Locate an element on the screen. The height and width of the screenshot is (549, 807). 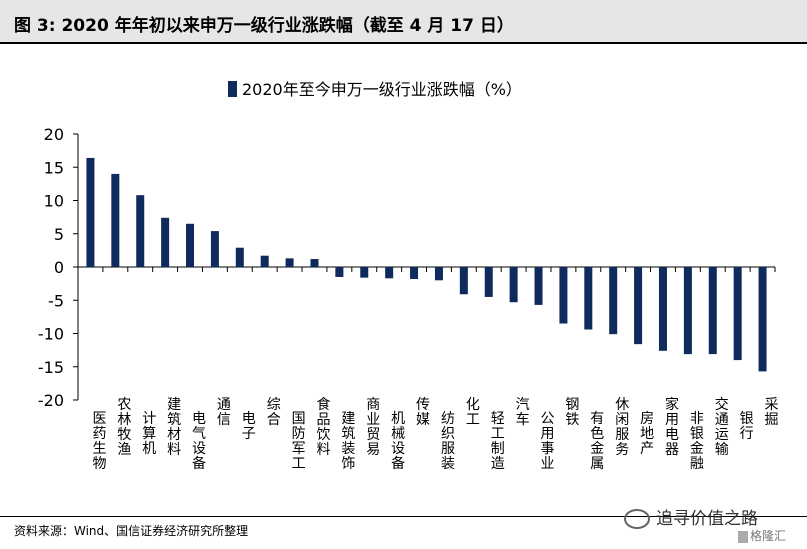
x-tick-label: 医药生物 is located at coordinates (99, 441).